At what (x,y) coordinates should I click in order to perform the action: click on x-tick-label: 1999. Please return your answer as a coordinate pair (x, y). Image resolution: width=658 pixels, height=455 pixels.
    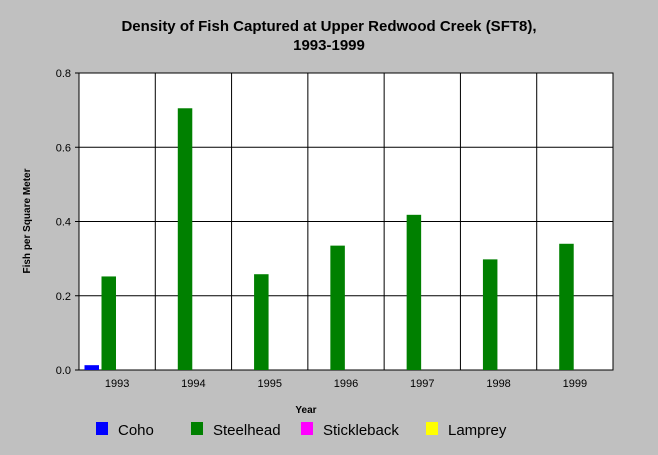
    Looking at the image, I should click on (575, 384).